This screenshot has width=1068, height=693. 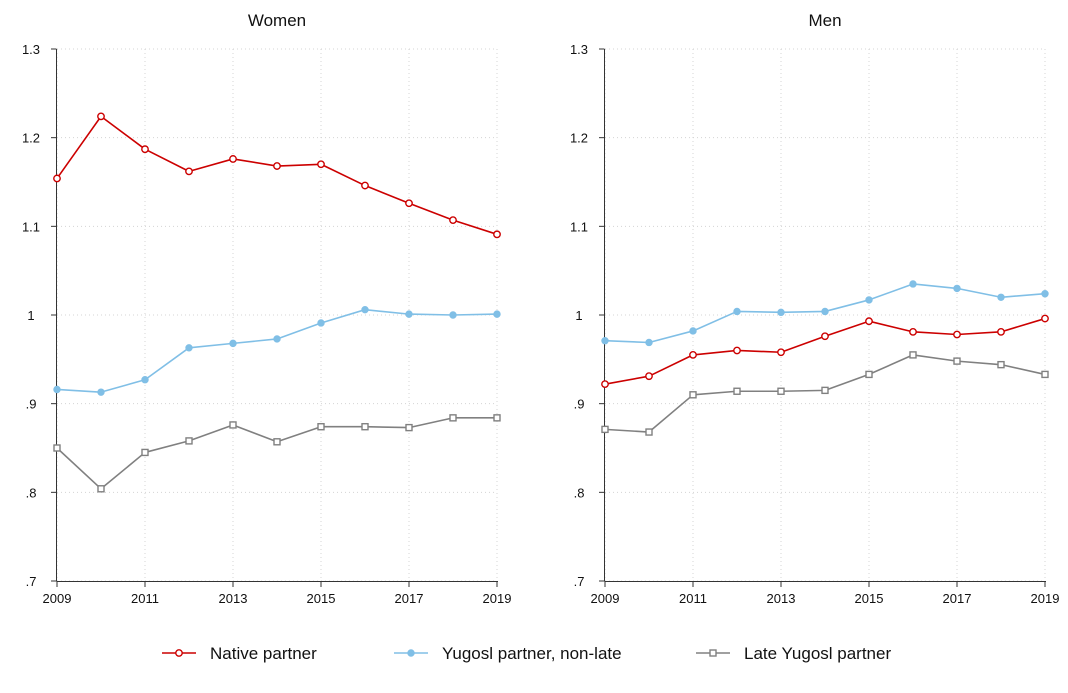 What do you see at coordinates (277, 20) in the screenshot?
I see `women-panel-title: Women` at bounding box center [277, 20].